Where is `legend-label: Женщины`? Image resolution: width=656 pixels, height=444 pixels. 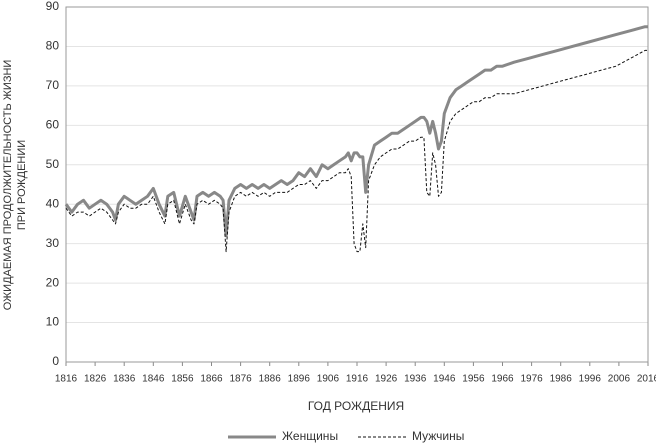 legend-label: Женщины is located at coordinates (310, 436).